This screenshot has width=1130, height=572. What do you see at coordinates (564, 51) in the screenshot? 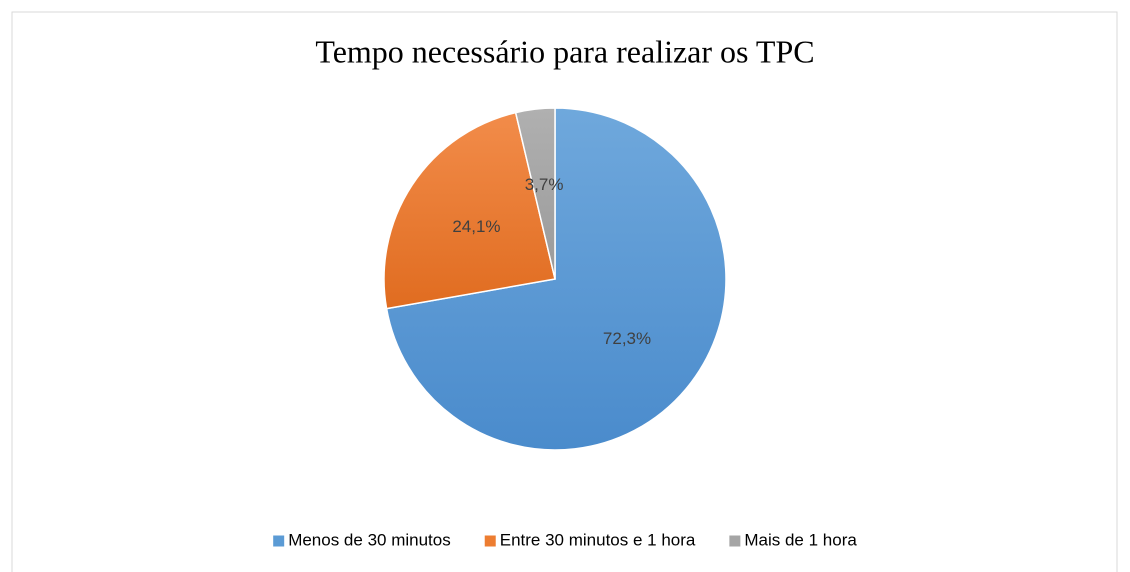
I see `chart-title: Tempo necessário para realizar os TPC` at bounding box center [564, 51].